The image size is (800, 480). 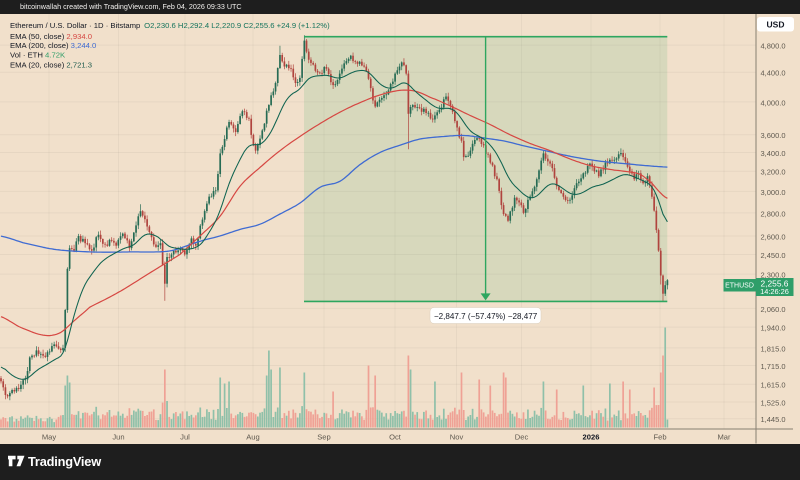 What do you see at coordinates (395, 437) in the screenshot?
I see `svg-text: Oct` at bounding box center [395, 437].